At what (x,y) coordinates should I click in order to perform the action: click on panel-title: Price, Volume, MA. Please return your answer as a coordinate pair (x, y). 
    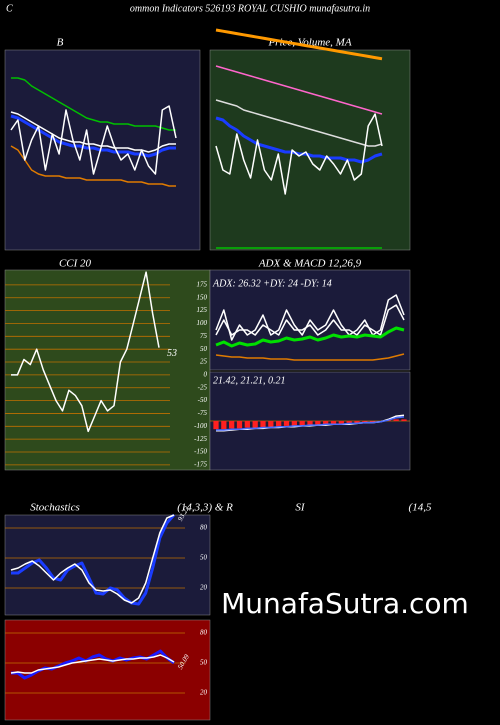
    Looking at the image, I should click on (309, 43).